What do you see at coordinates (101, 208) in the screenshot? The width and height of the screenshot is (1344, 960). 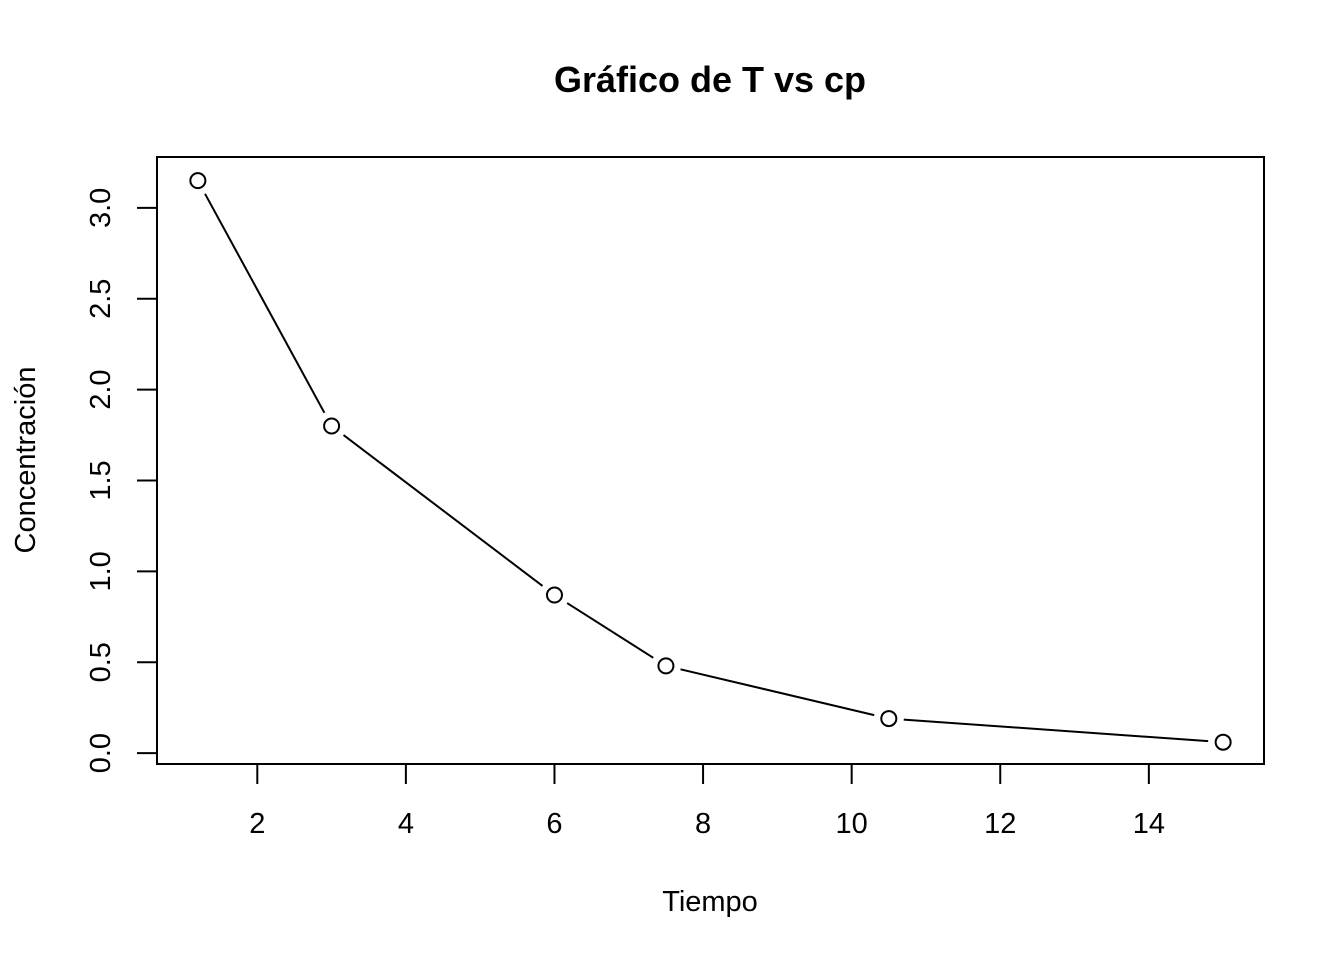 I see `y-tick-label: 3.0` at bounding box center [101, 208].